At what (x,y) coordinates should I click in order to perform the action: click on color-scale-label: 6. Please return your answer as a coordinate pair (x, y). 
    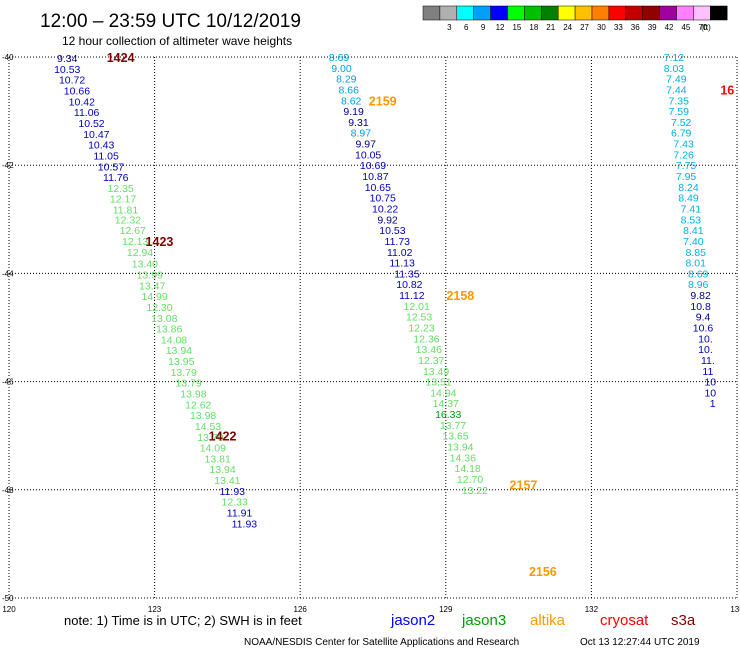
    Looking at the image, I should click on (466, 27).